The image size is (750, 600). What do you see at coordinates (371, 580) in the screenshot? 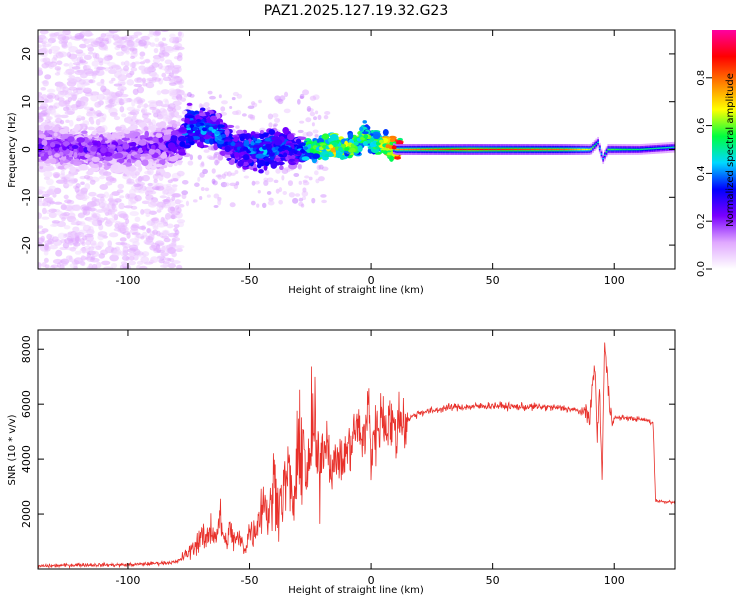
I see `snr-x-tick-label: 0` at bounding box center [371, 580].